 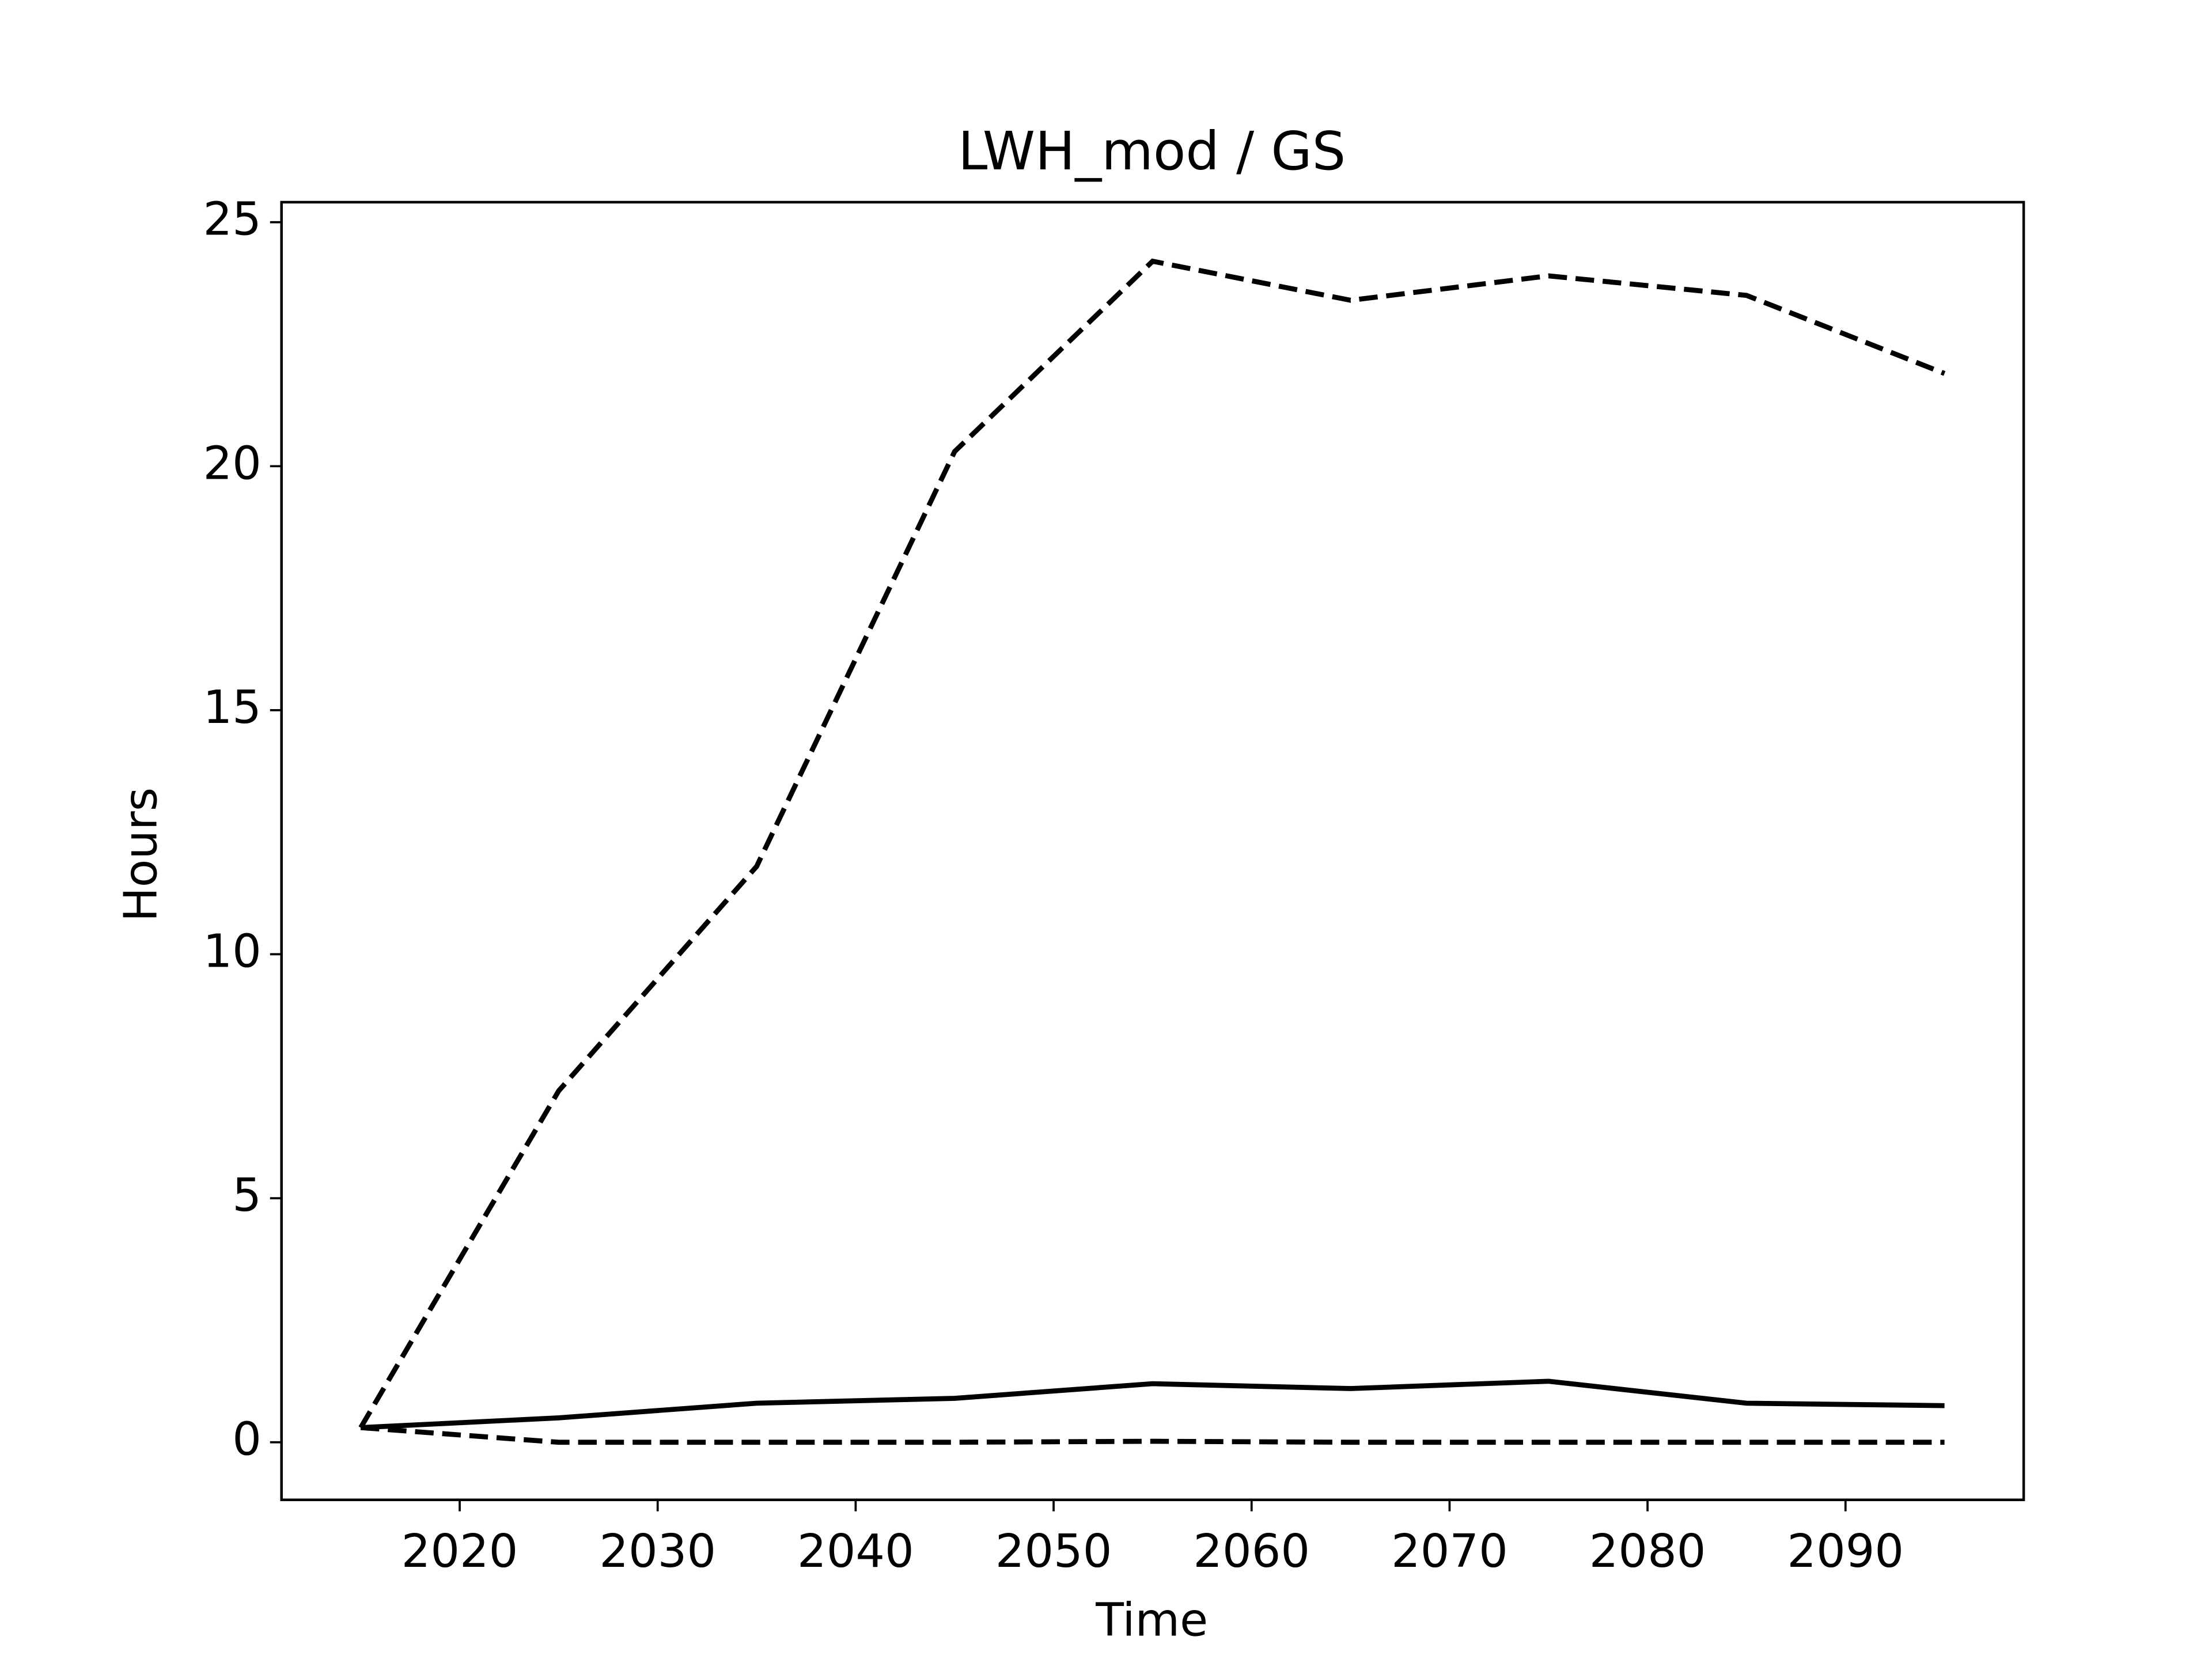 I want to click on y-tick-label: 25, so click(x=232, y=219).